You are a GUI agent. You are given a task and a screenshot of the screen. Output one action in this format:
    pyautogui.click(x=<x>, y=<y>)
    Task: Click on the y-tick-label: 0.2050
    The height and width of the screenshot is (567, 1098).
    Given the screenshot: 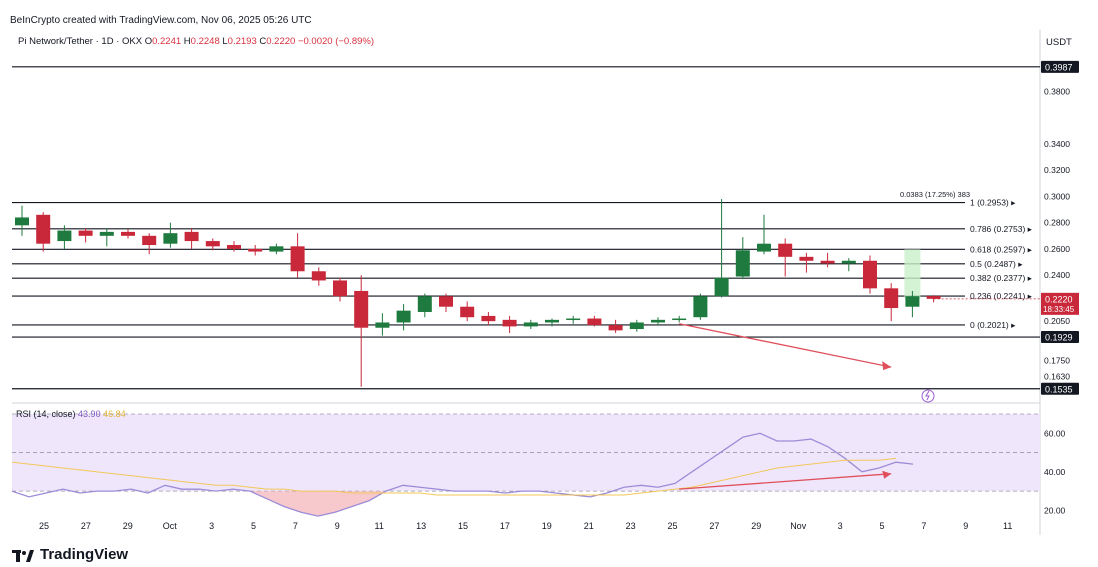 What is the action you would take?
    pyautogui.click(x=1057, y=321)
    